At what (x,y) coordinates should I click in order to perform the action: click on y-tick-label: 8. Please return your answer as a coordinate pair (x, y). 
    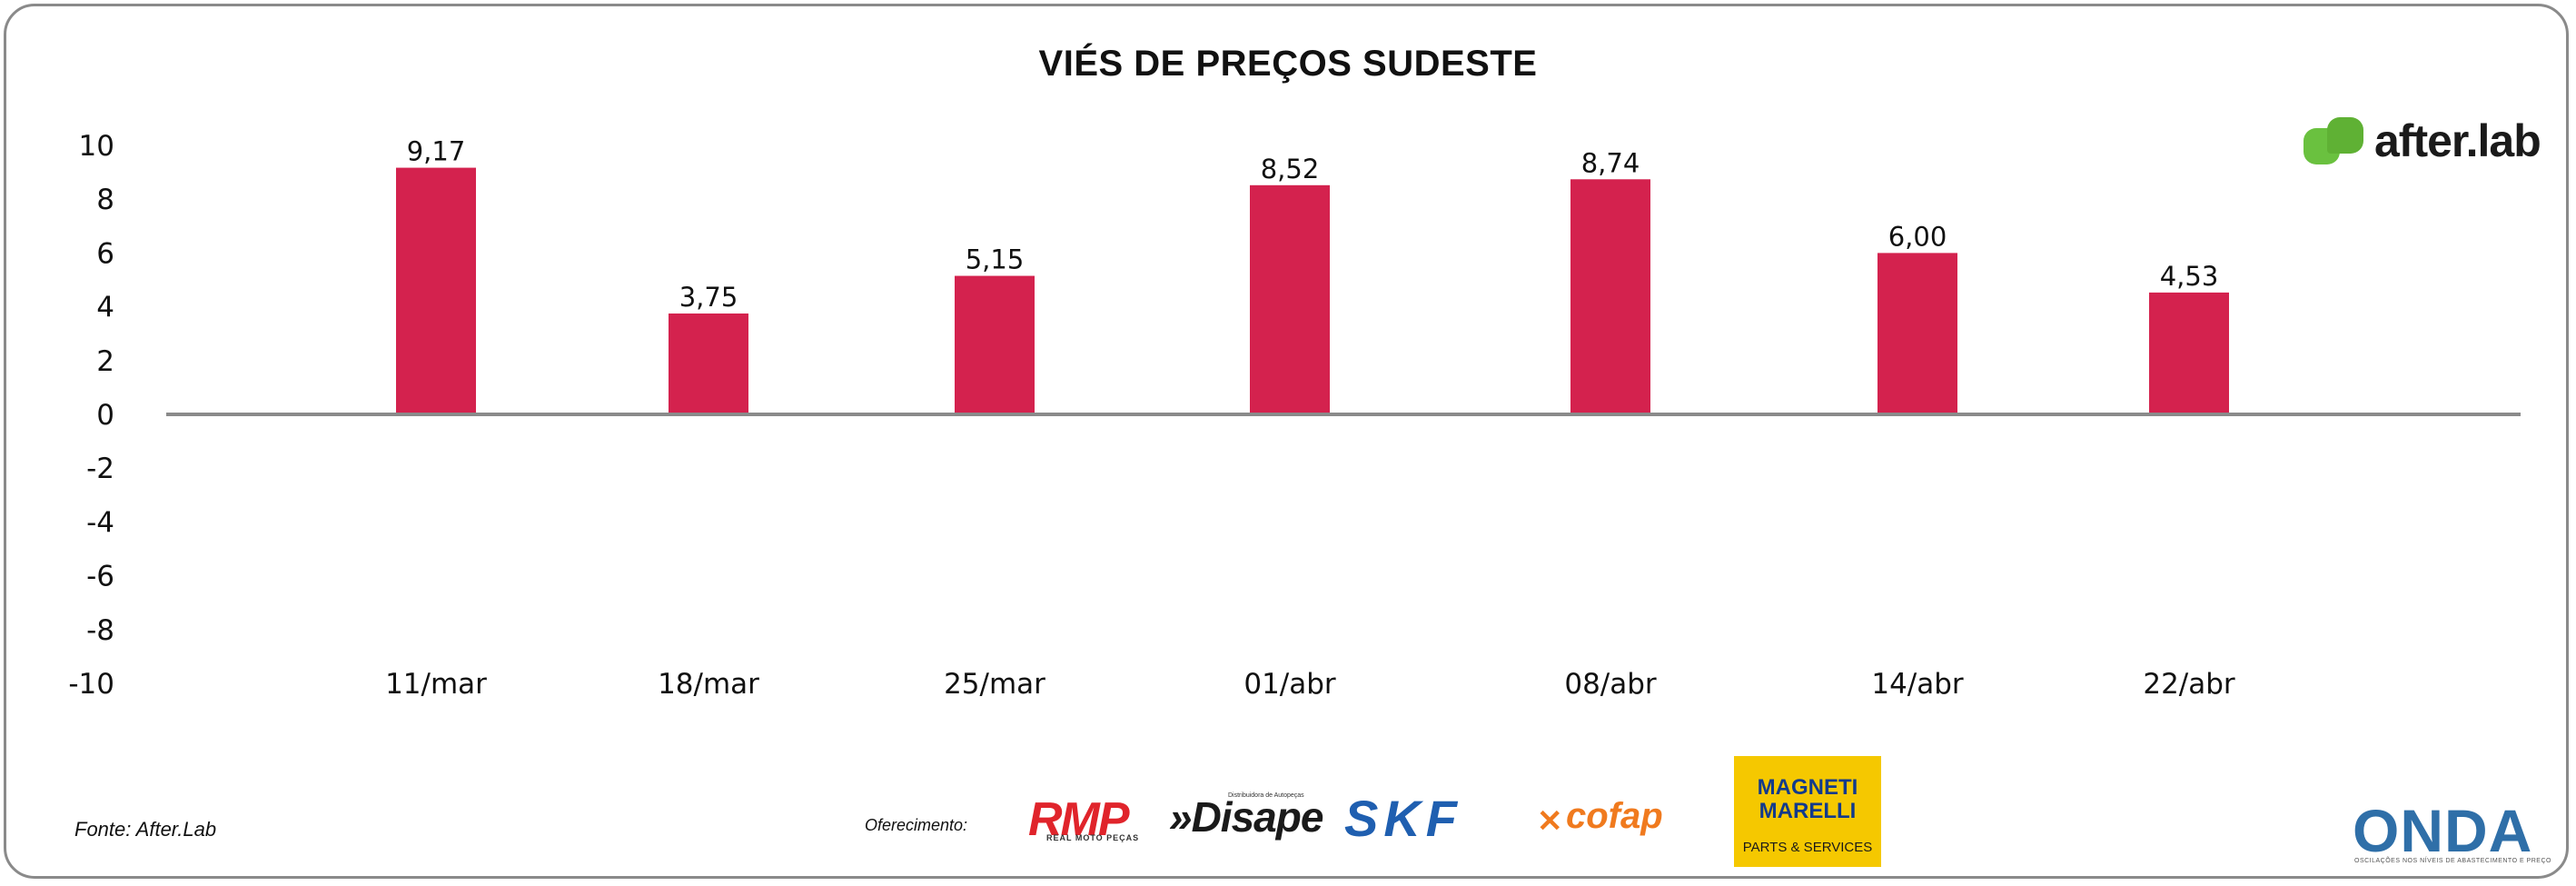
    Looking at the image, I should click on (105, 200).